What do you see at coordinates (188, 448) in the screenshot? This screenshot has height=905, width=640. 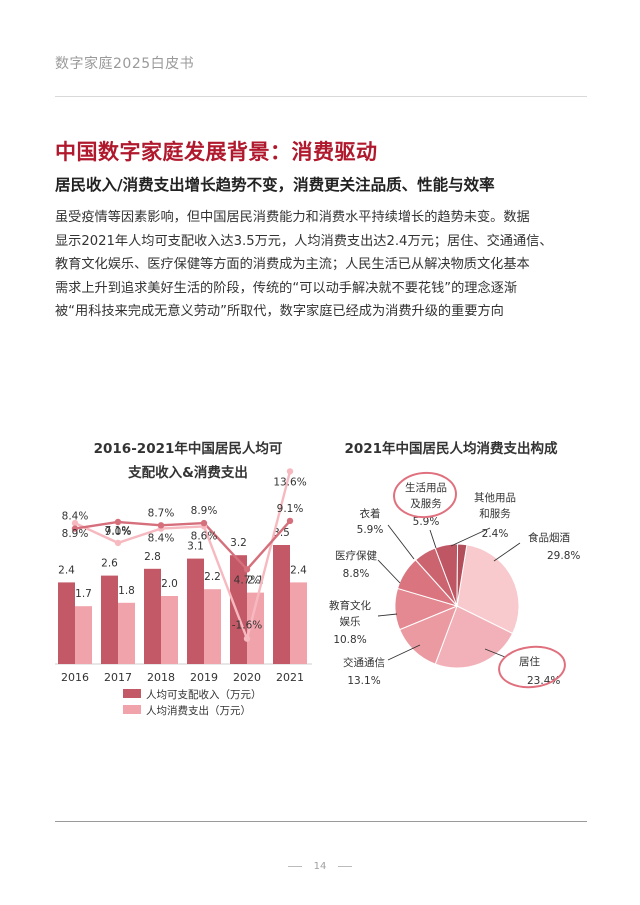 I see `chart-title-line: 2016-2021年中国居民人均可` at bounding box center [188, 448].